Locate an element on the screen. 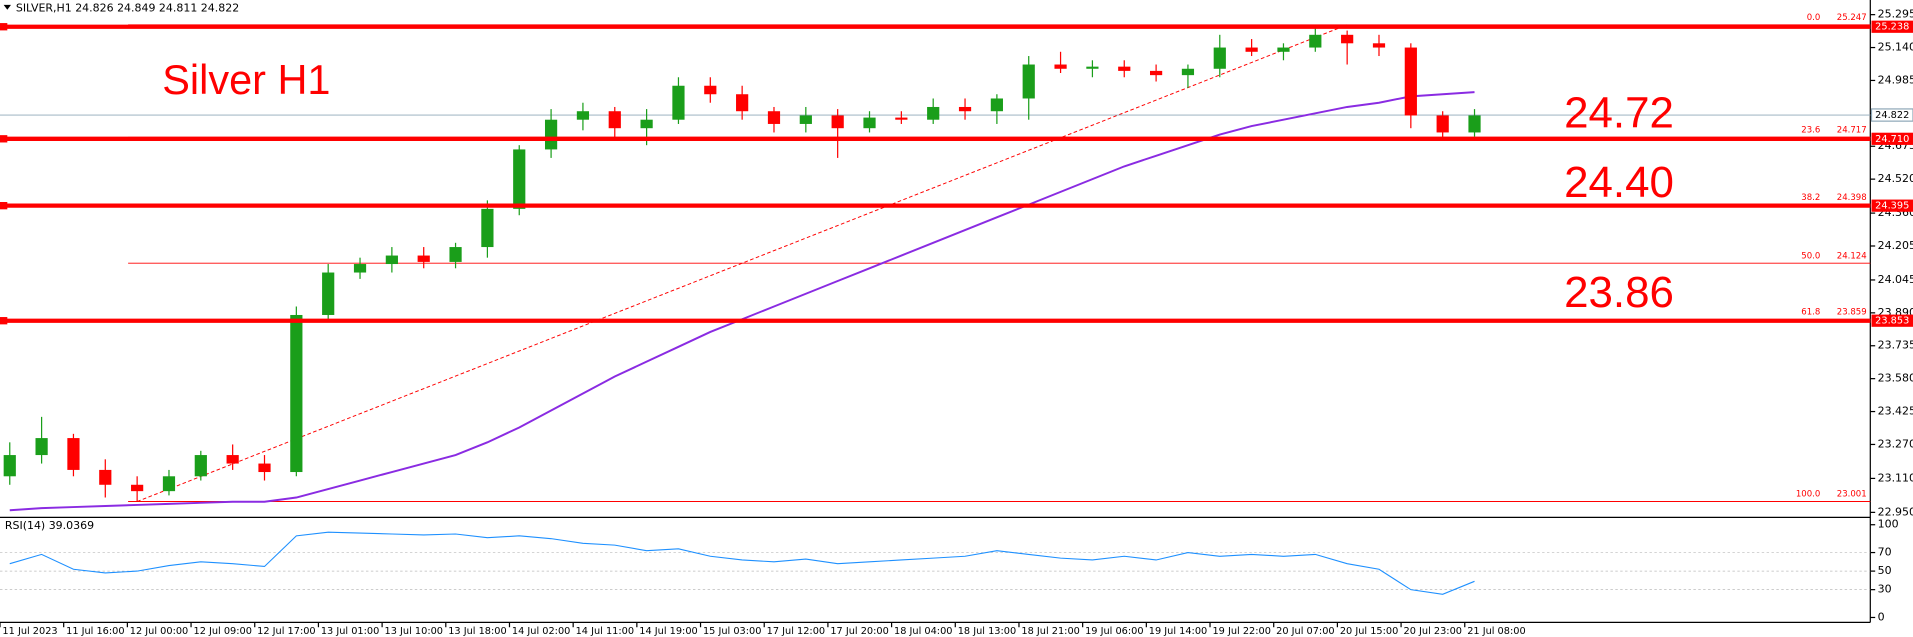  x-tick-label: 15 Jul 03:00 is located at coordinates (732, 631).